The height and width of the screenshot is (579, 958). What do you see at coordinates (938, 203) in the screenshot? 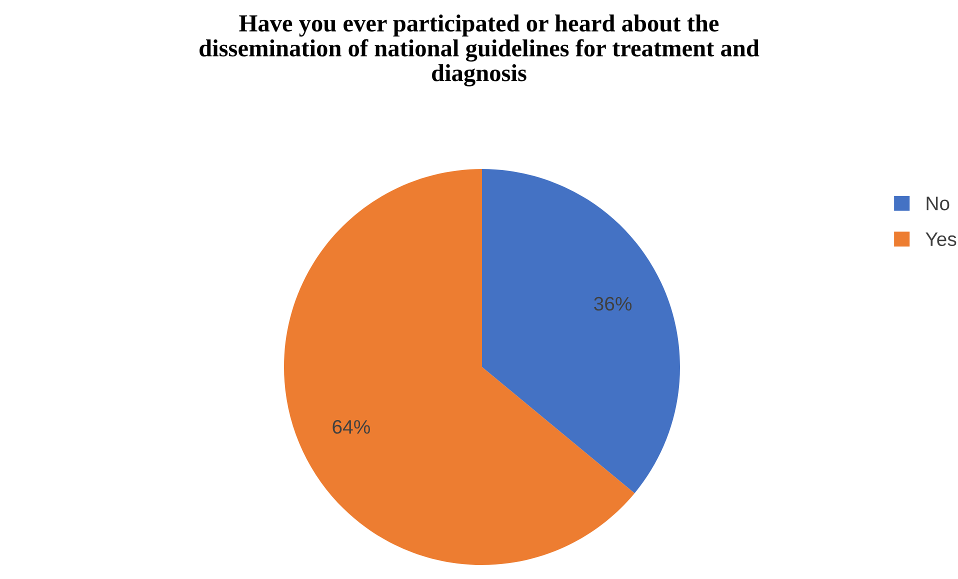
I see `legend-label: No` at bounding box center [938, 203].